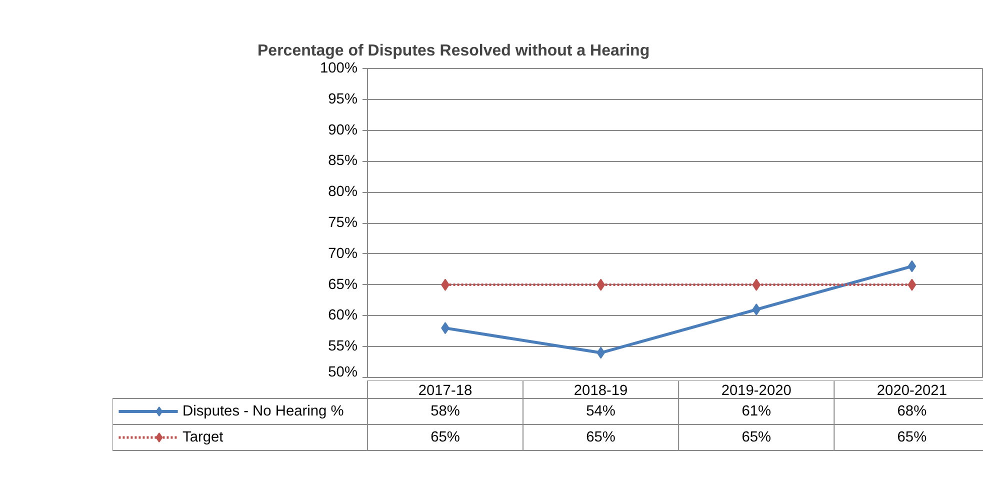 This screenshot has width=983, height=498. What do you see at coordinates (912, 412) in the screenshot?
I see `data-label: 68%` at bounding box center [912, 412].